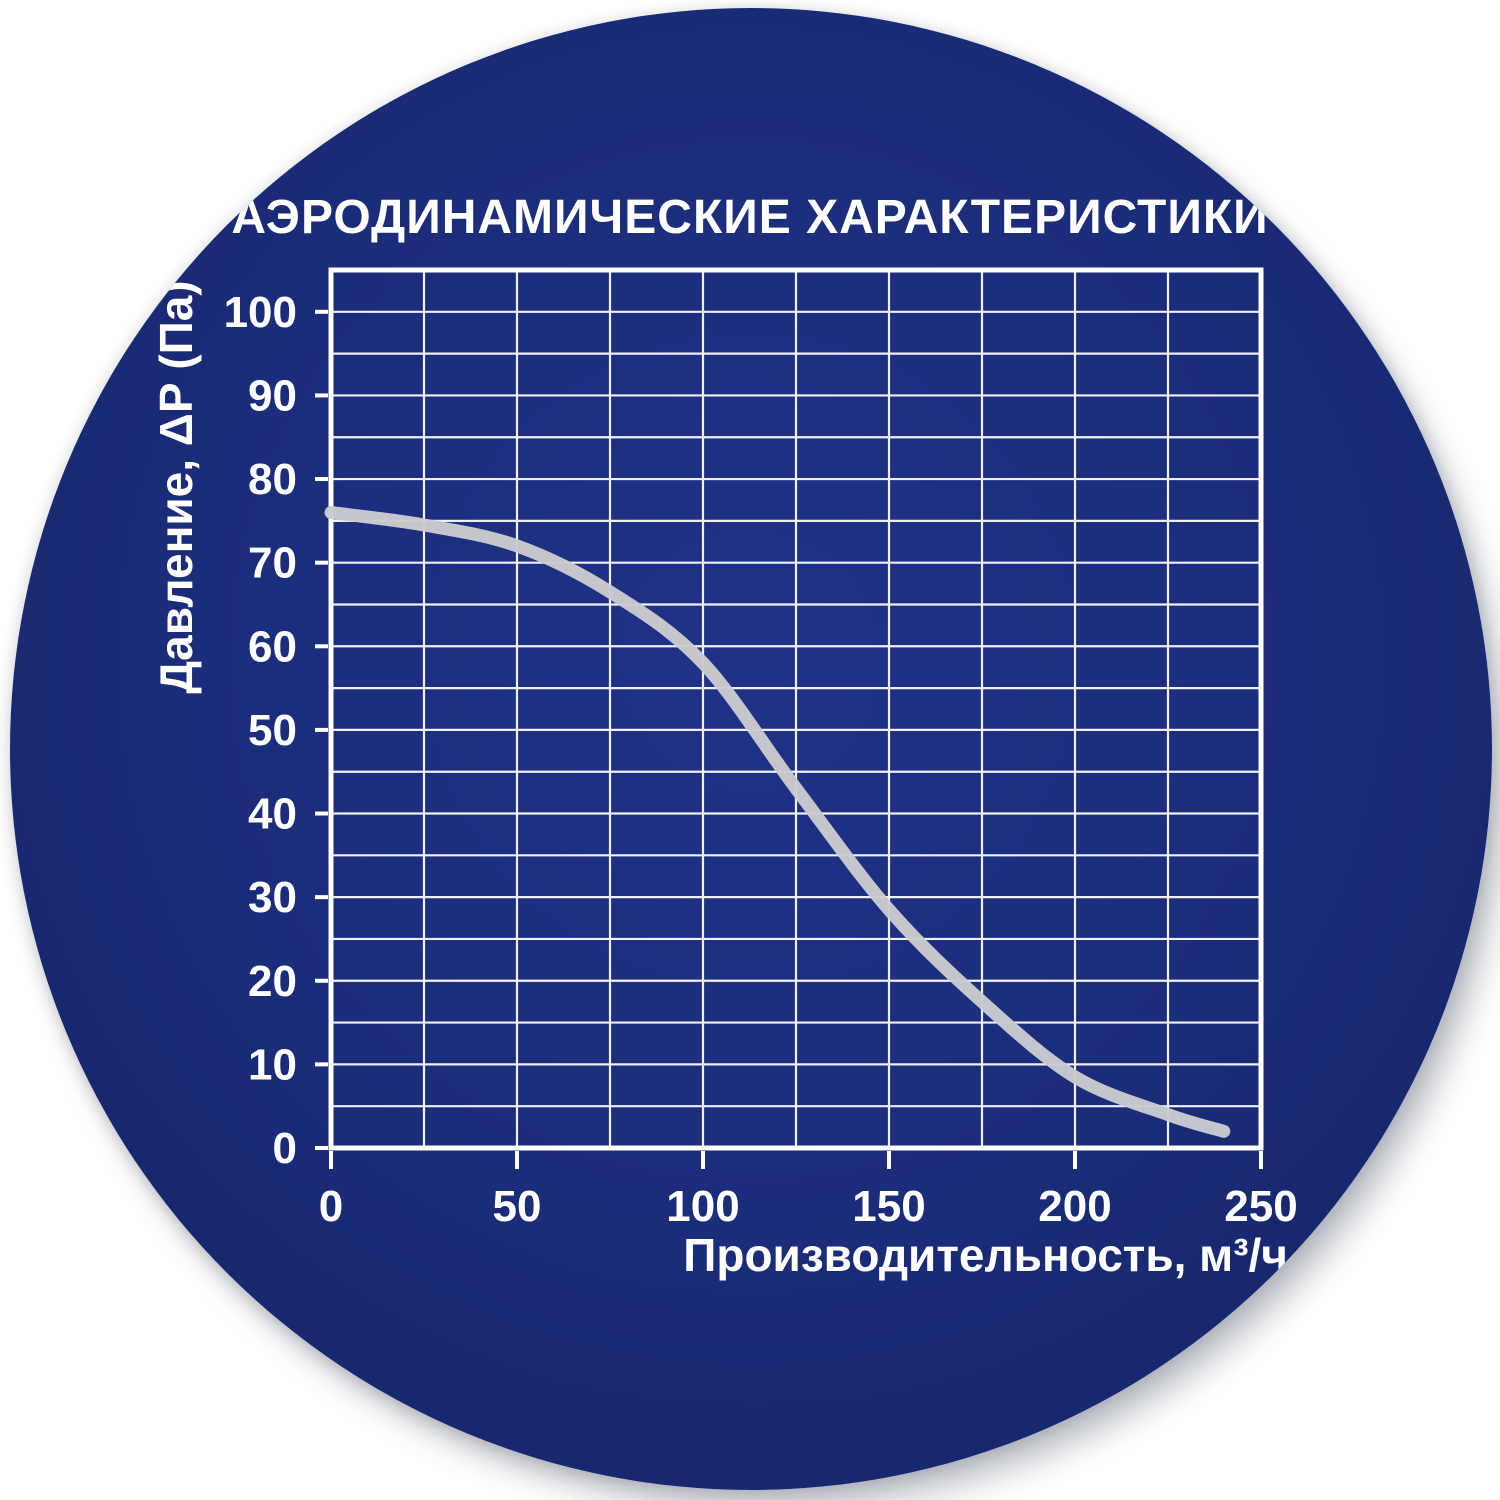 The image size is (1500, 1500). I want to click on y-tick-label: 60, so click(272, 646).